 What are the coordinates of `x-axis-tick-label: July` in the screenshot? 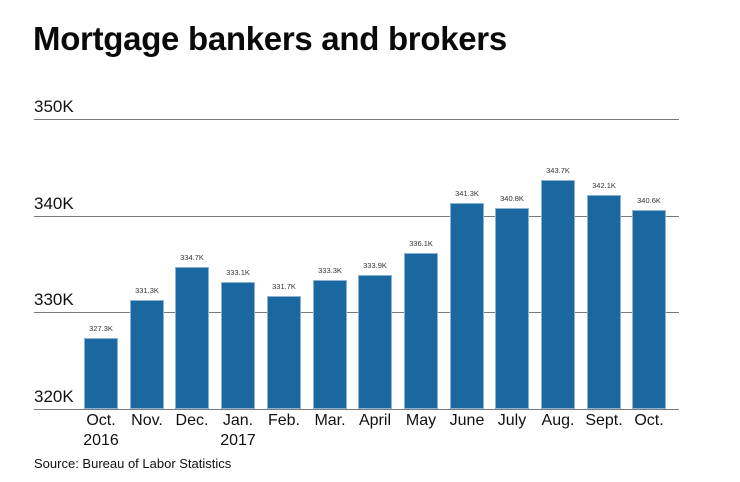 It's located at (512, 421).